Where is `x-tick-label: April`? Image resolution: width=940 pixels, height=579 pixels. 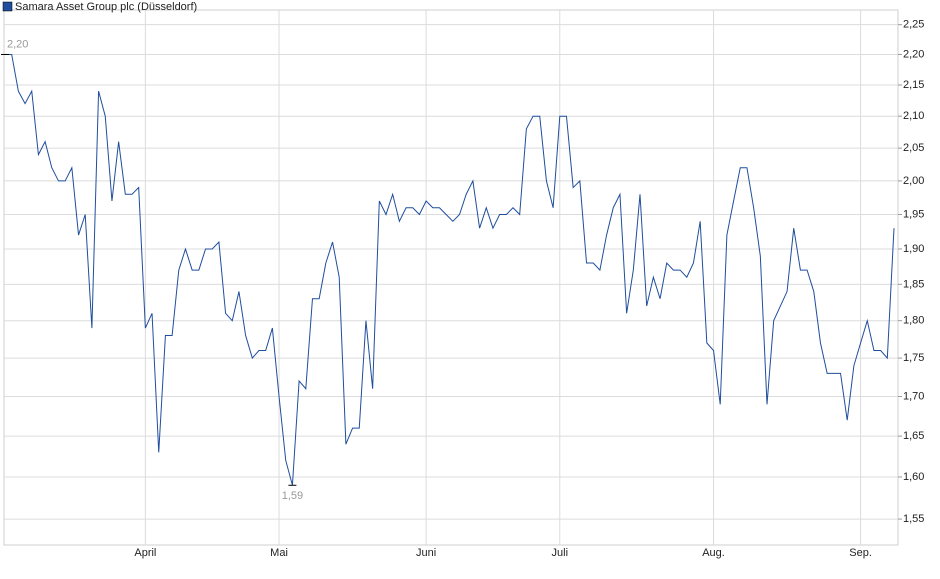
x-tick-label: April is located at coordinates (145, 553).